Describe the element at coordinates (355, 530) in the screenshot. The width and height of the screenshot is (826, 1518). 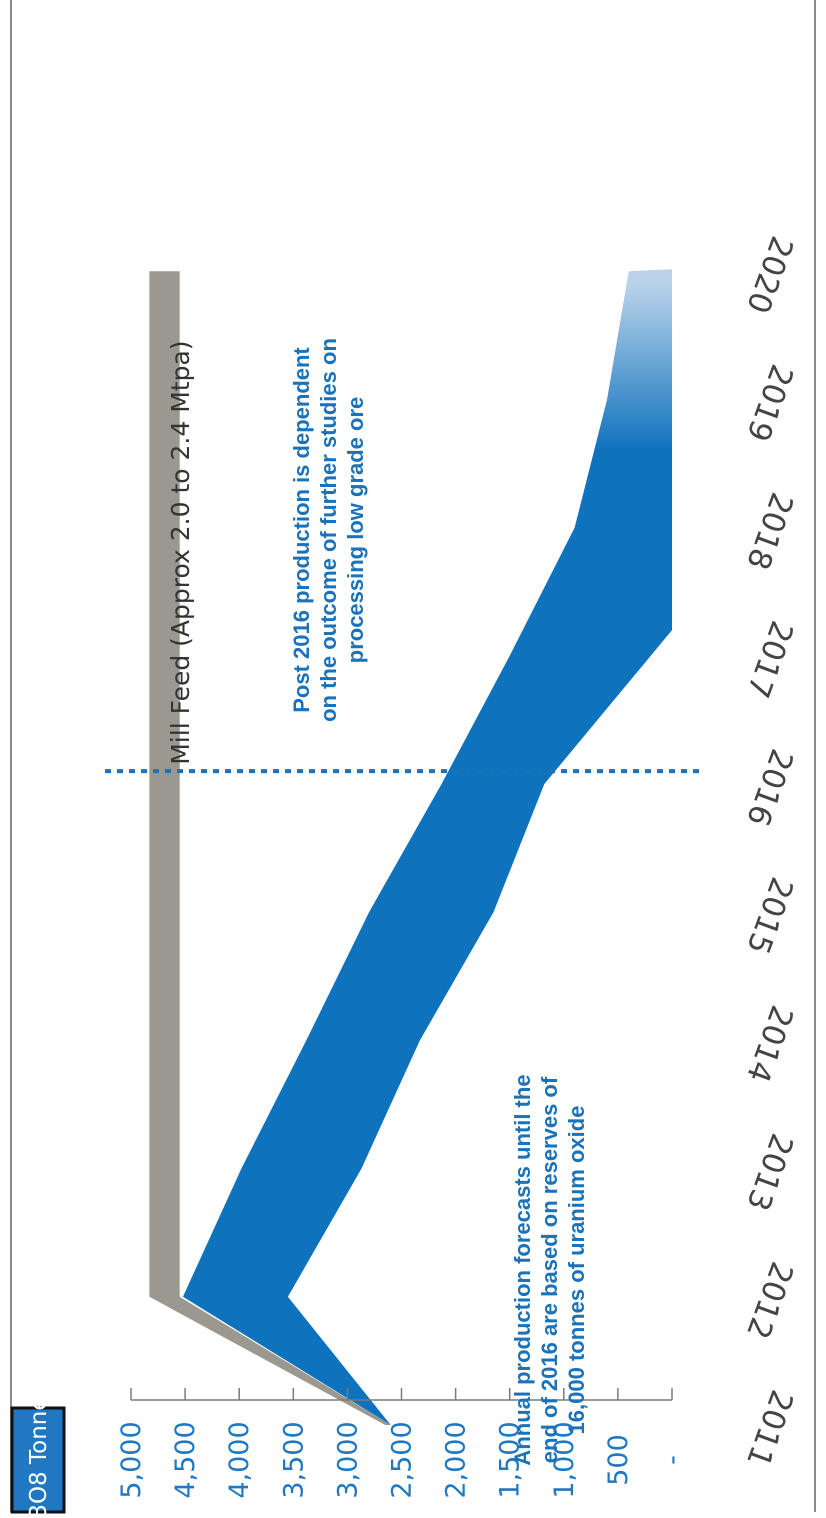
I see `post_note-line: processing low grade ore` at that location.